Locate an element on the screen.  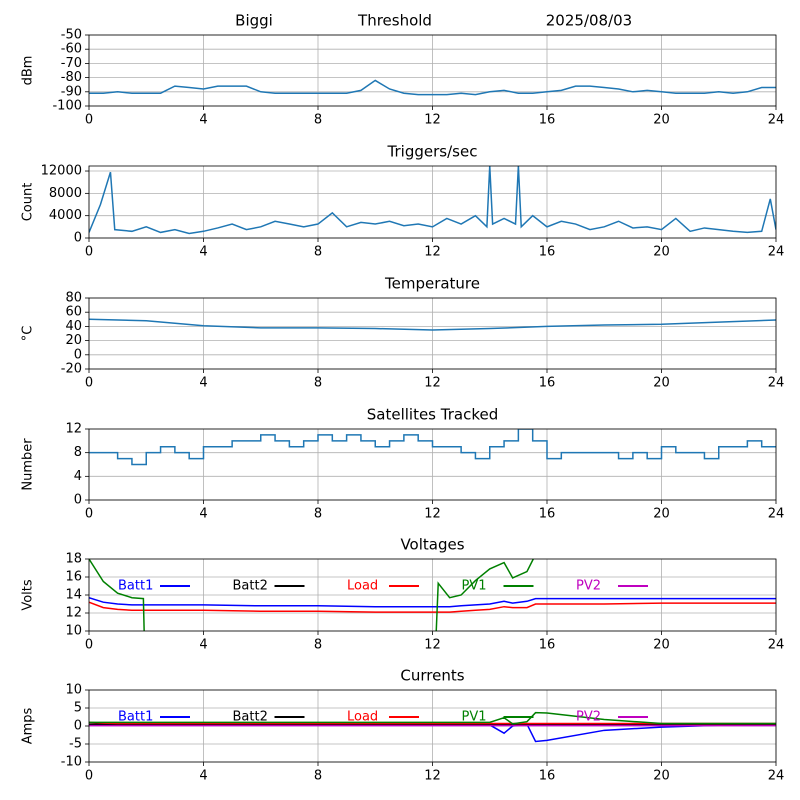
y-axis-label: Amps is located at coordinates (28, 725).